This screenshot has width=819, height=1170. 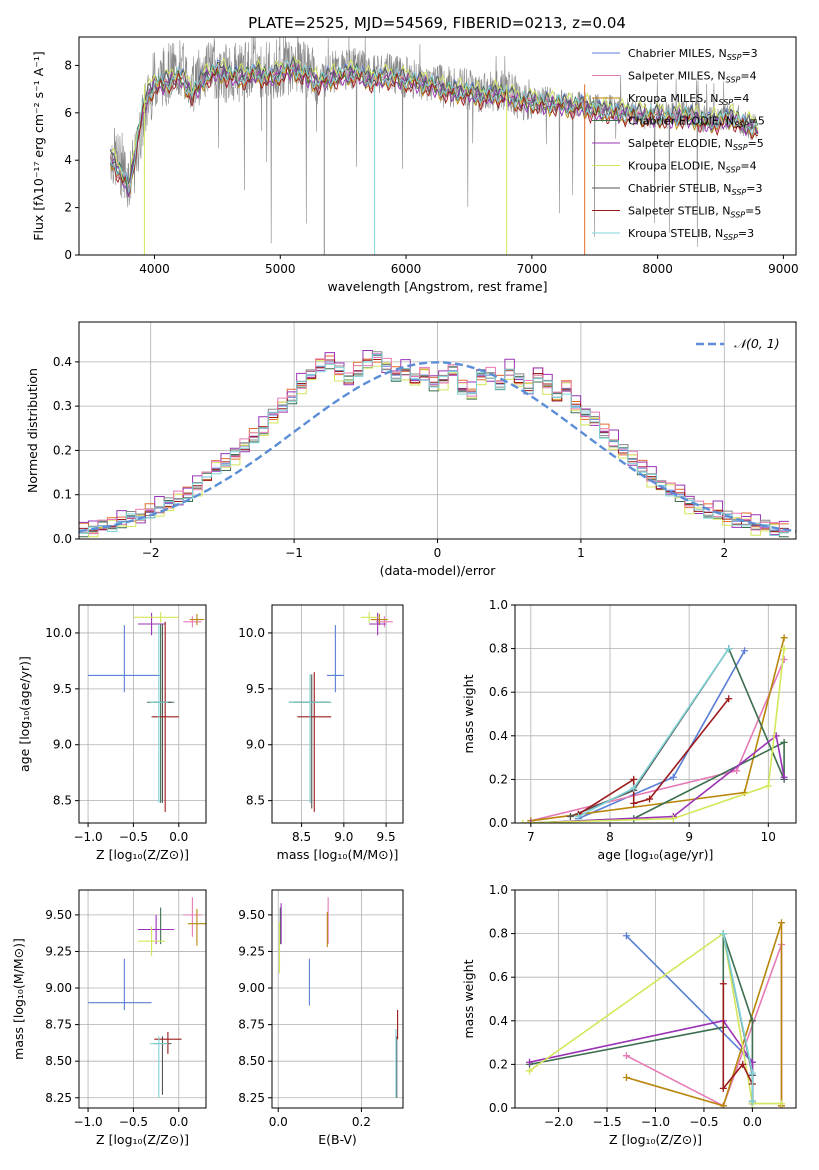 What do you see at coordinates (62, 745) in the screenshot?
I see `y-tick-label: 9.0` at bounding box center [62, 745].